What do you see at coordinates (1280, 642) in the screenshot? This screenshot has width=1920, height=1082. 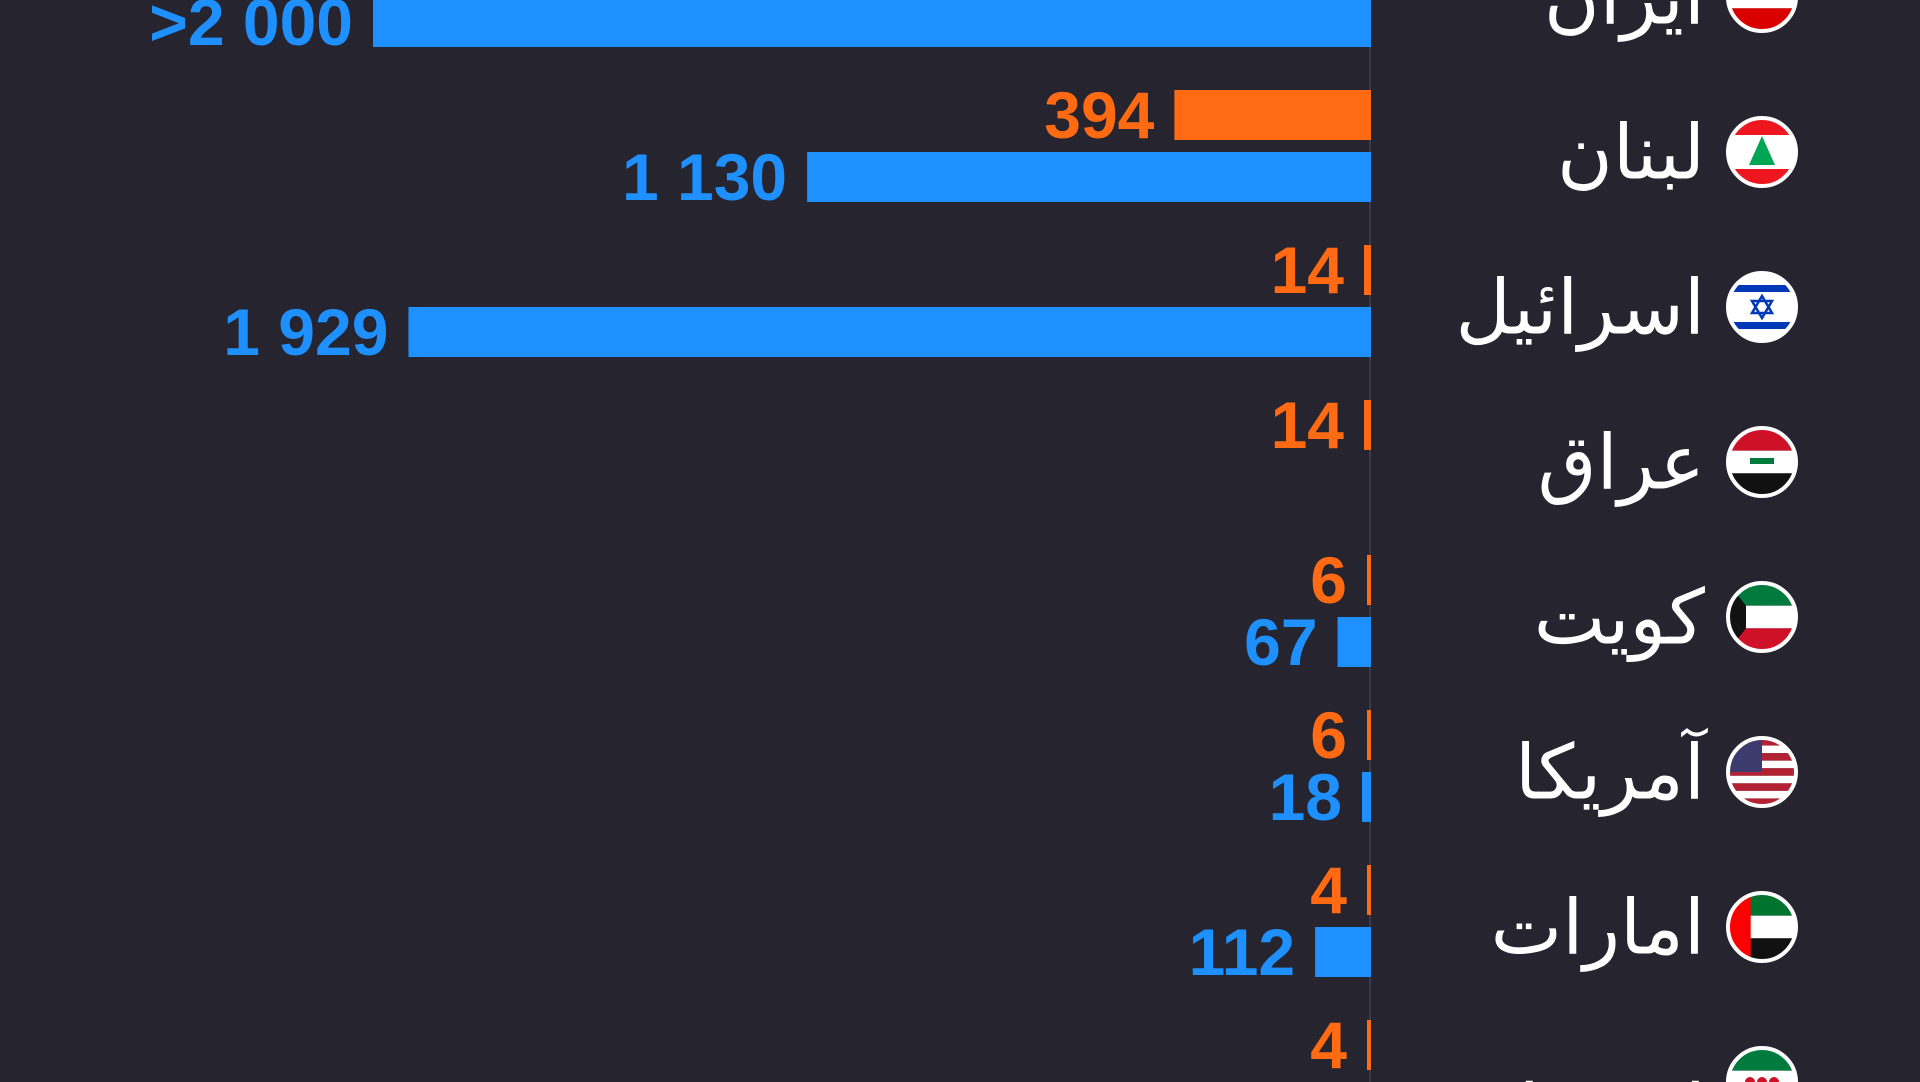 I see `data-label-blue-4: 67` at bounding box center [1280, 642].